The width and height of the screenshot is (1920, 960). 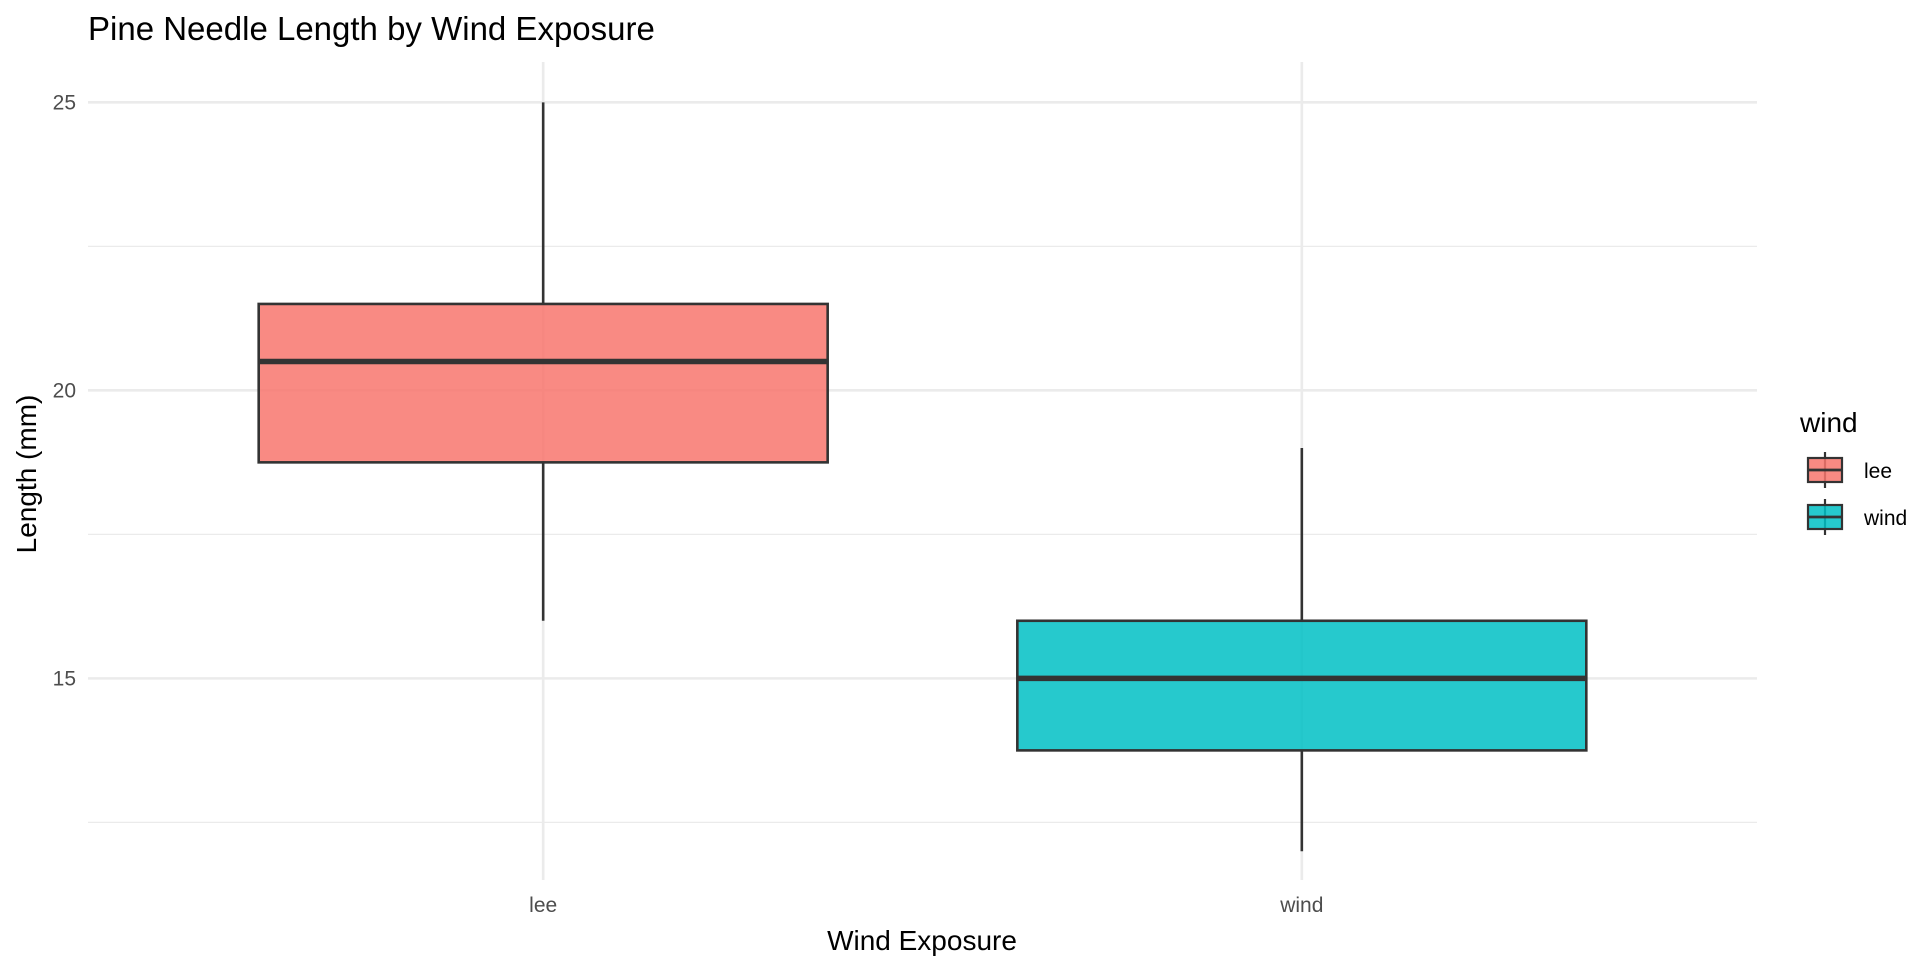 What do you see at coordinates (543, 905) in the screenshot?
I see `x-tick-label: lee` at bounding box center [543, 905].